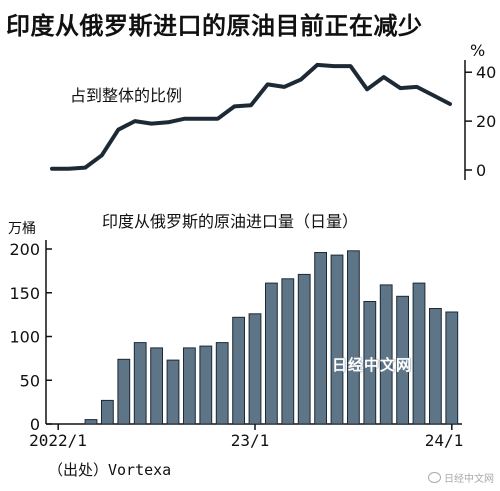 The height and width of the screenshot is (491, 500). I want to click on line-chart-title: 占到整体的比例, so click(126, 95).